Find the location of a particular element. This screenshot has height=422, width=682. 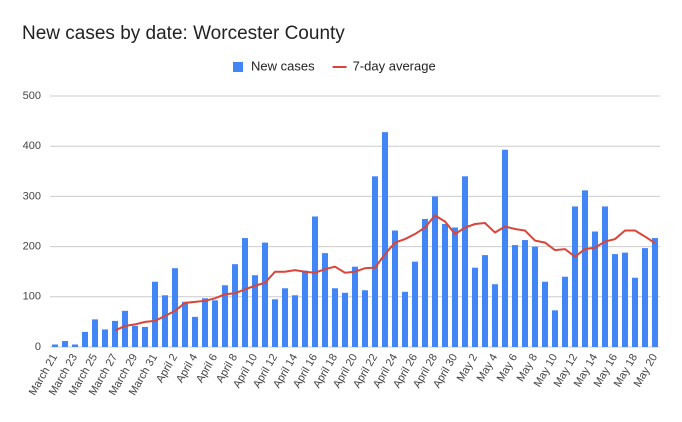

y-tick-label: 400 is located at coordinates (32, 146).